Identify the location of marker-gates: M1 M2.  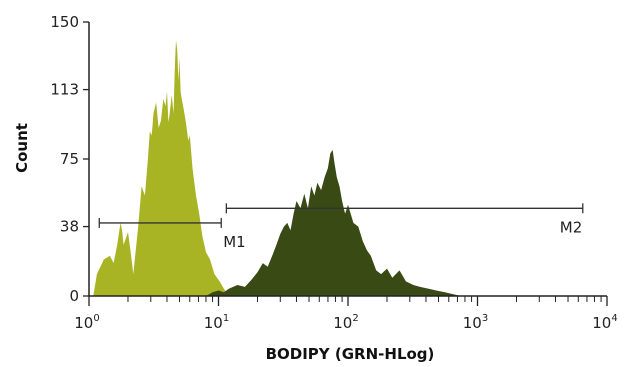
(341, 227).